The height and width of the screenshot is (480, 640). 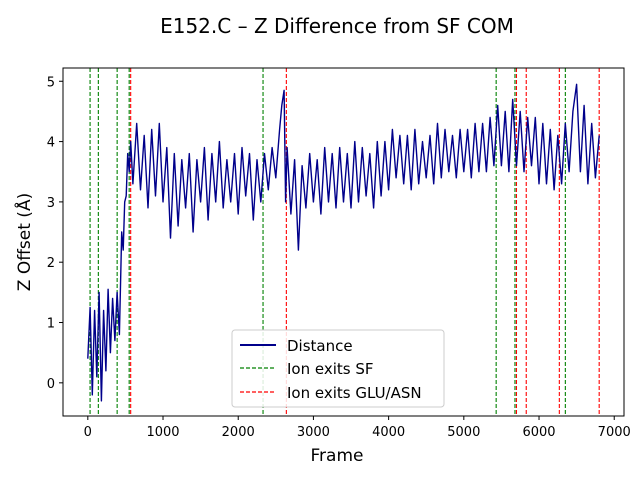 What do you see at coordinates (162, 432) in the screenshot?
I see `x-tick-label: 1000` at bounding box center [162, 432].